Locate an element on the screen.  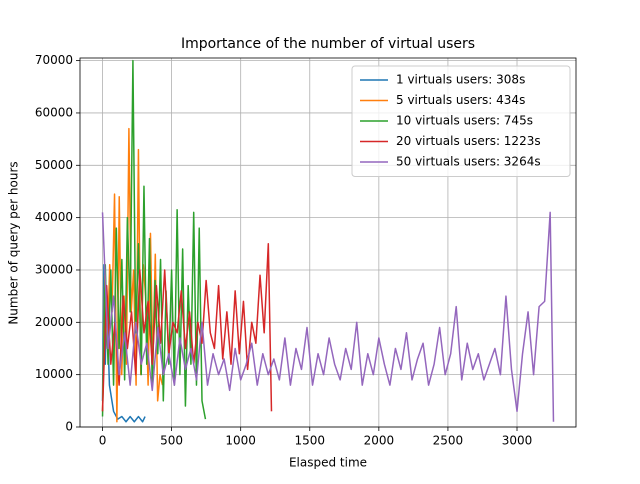
x-tick-label: 2500 is located at coordinates (448, 441).